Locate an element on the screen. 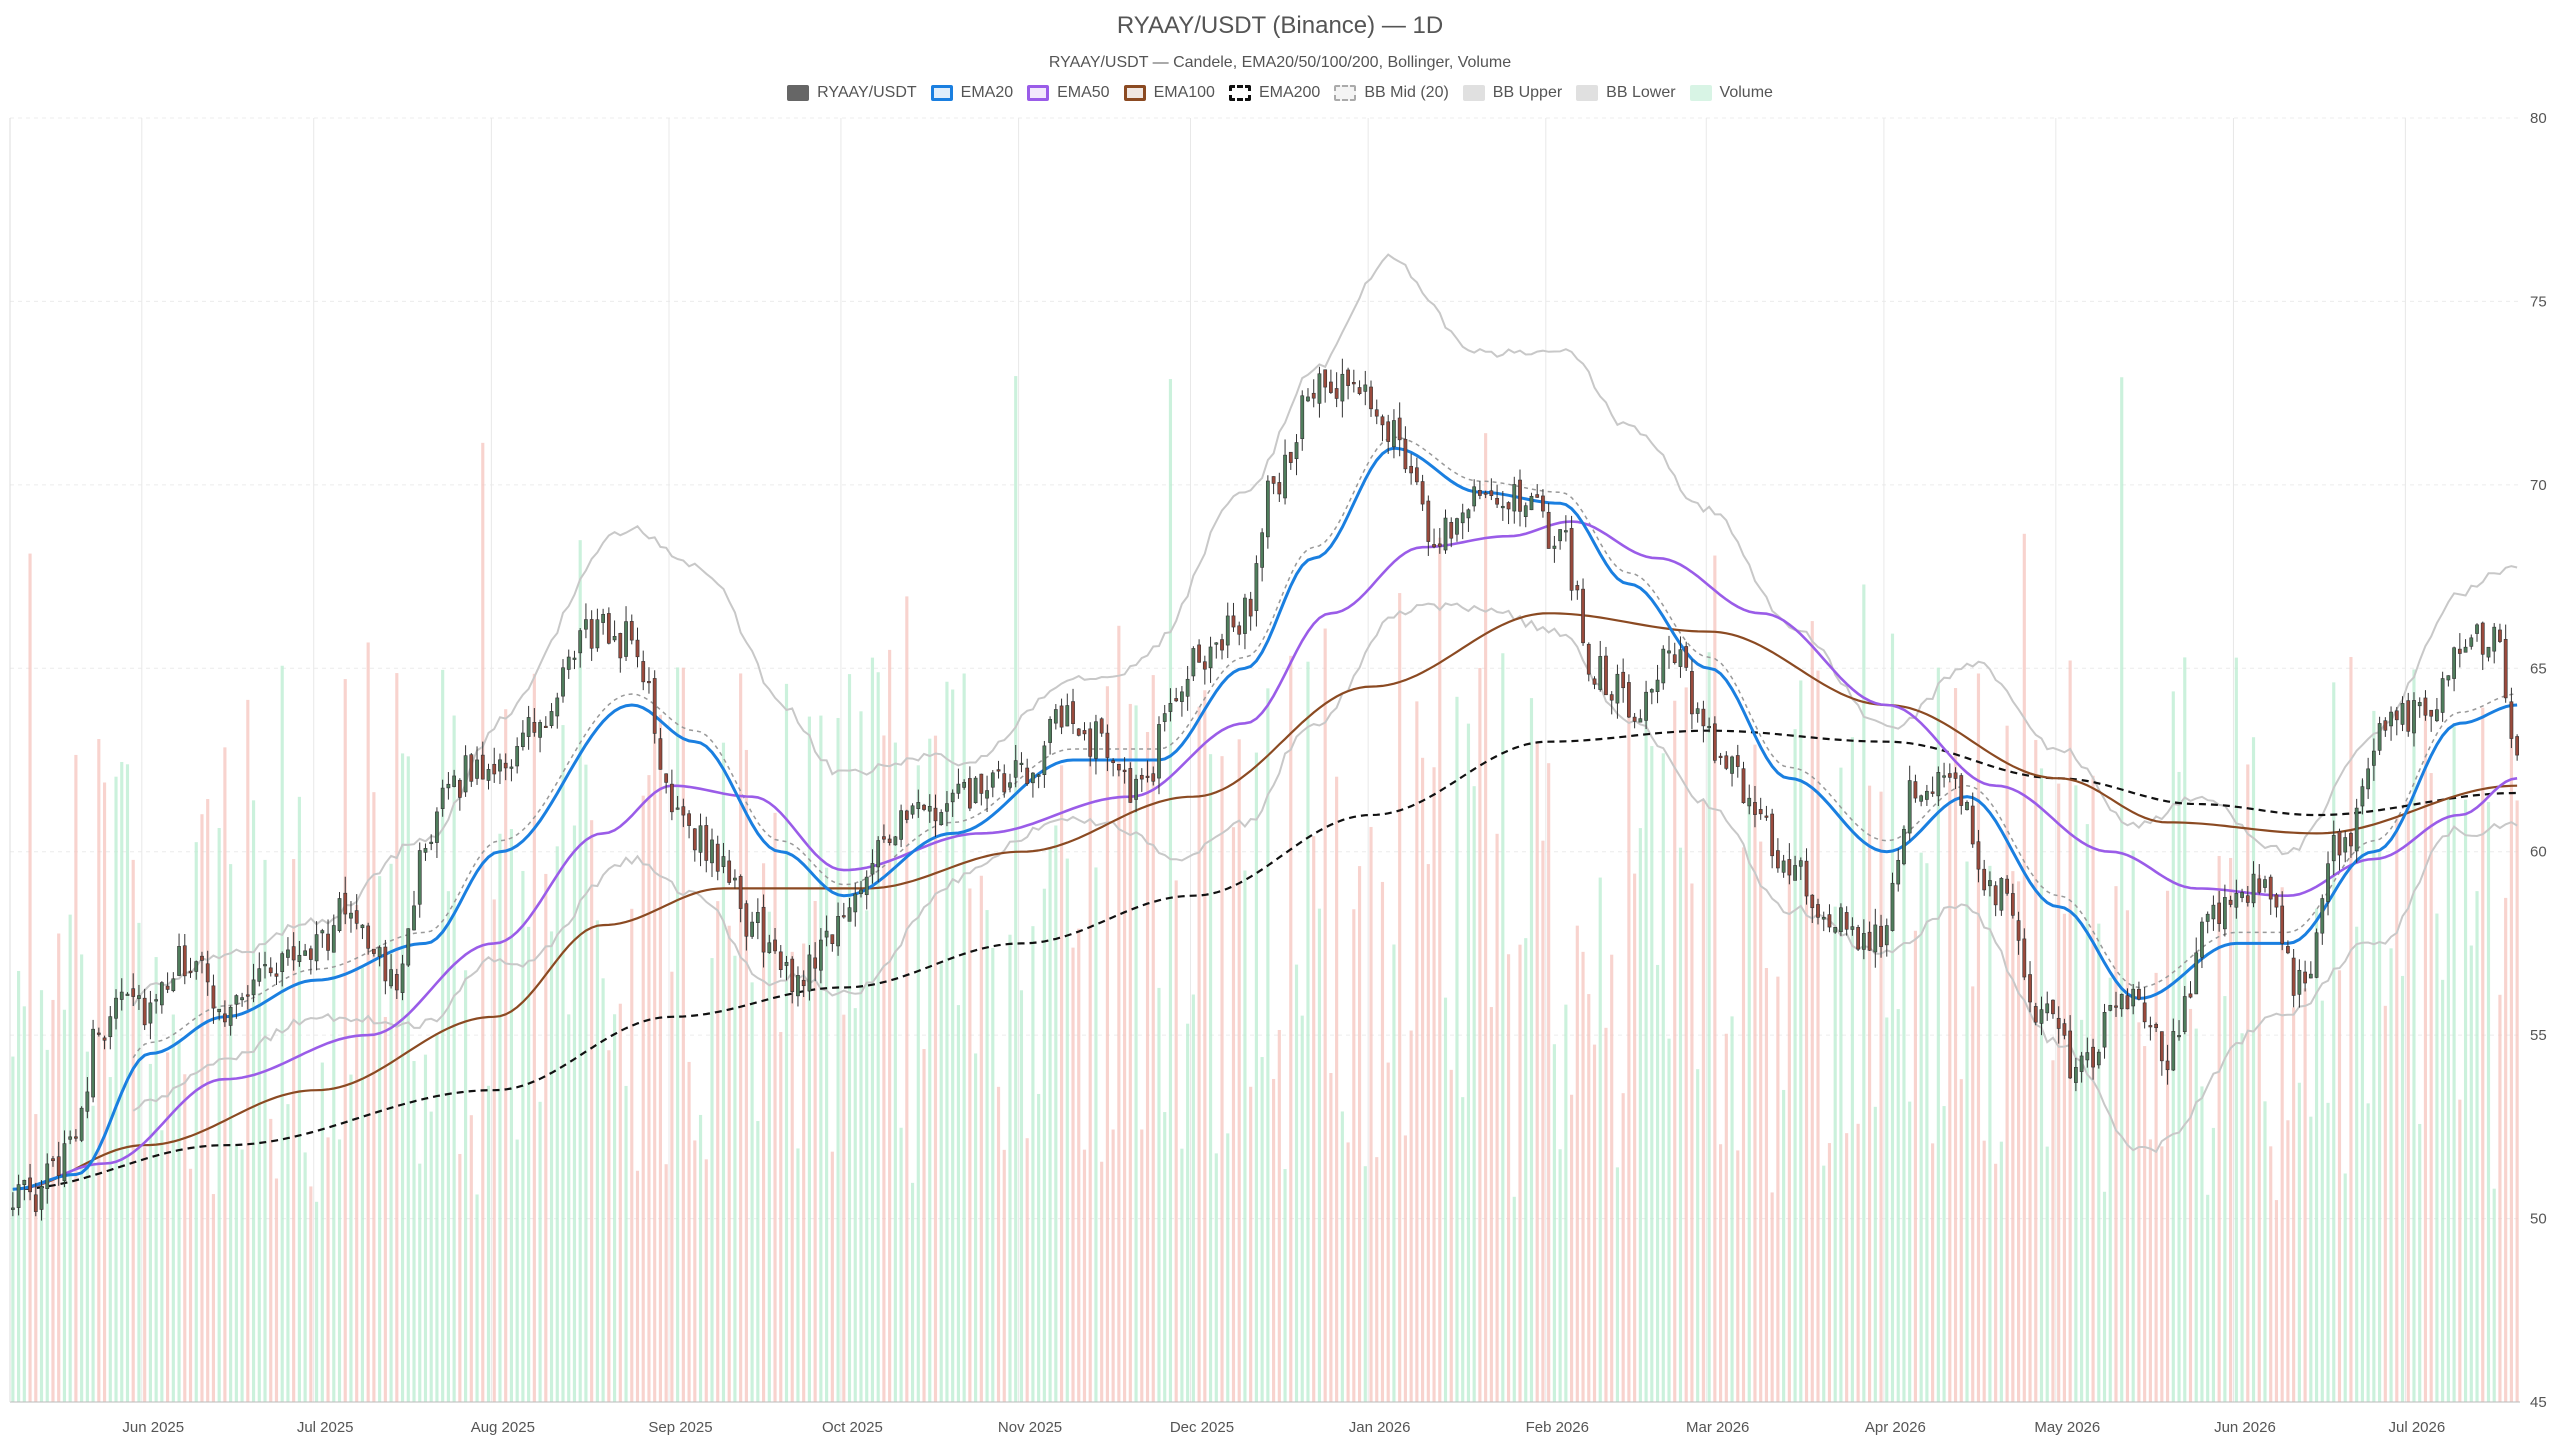  legend-item: EMA50 is located at coordinates (1068, 93).